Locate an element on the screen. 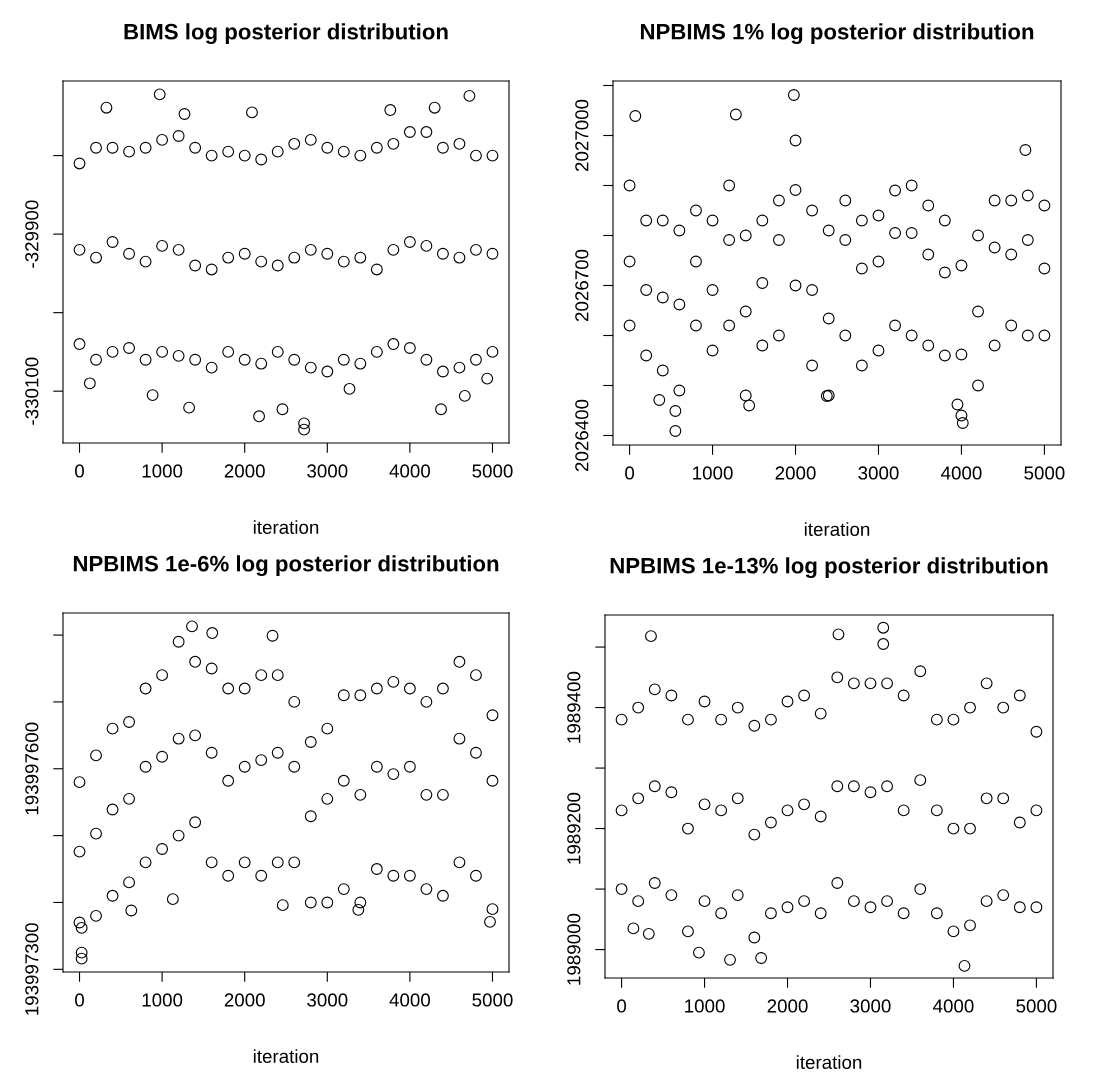 The image size is (1102, 1080). y-tick-label: 2026700 is located at coordinates (582, 285).